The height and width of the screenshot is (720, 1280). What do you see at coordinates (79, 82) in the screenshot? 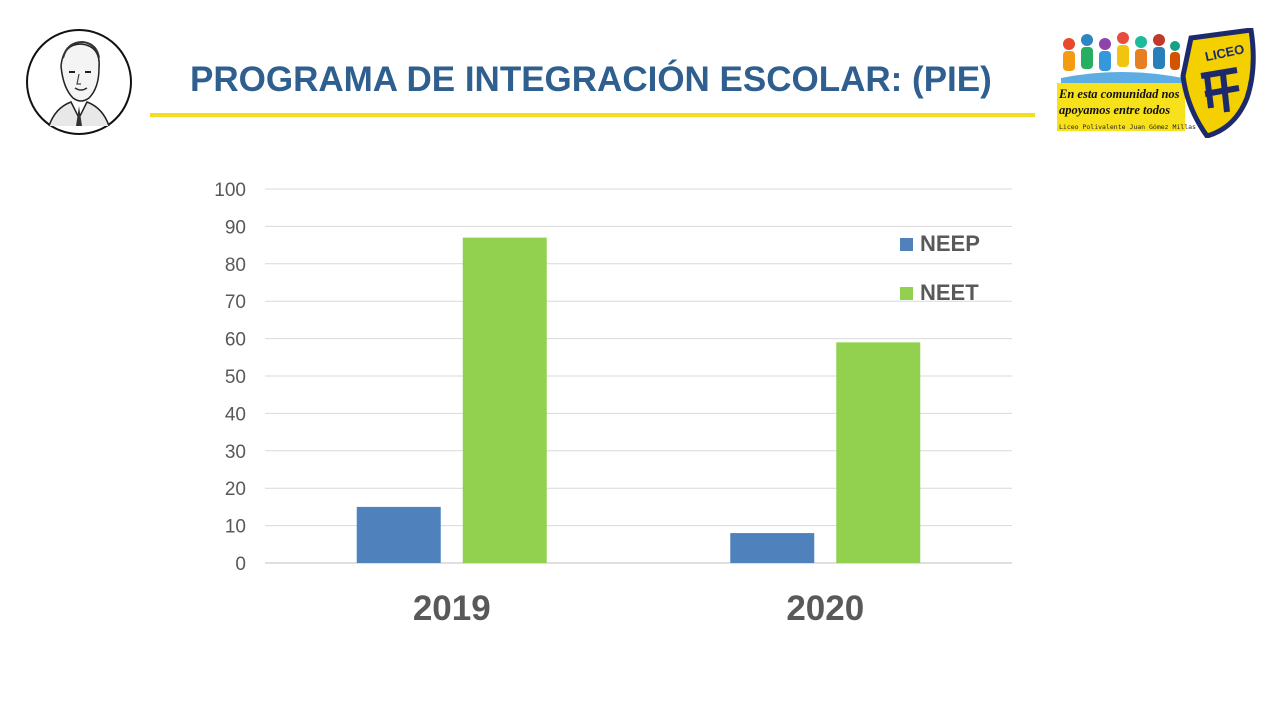
I see `portrait-logo` at bounding box center [79, 82].